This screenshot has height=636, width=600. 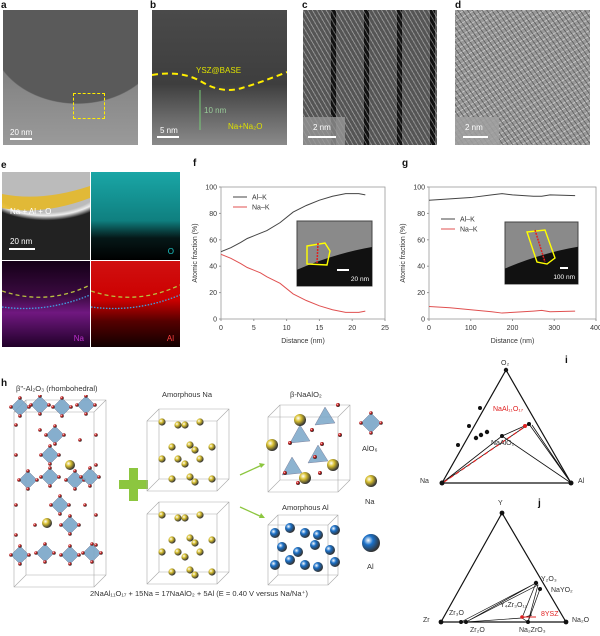 I want to click on x-axis-label: Distance (nm), so click(x=513, y=341).